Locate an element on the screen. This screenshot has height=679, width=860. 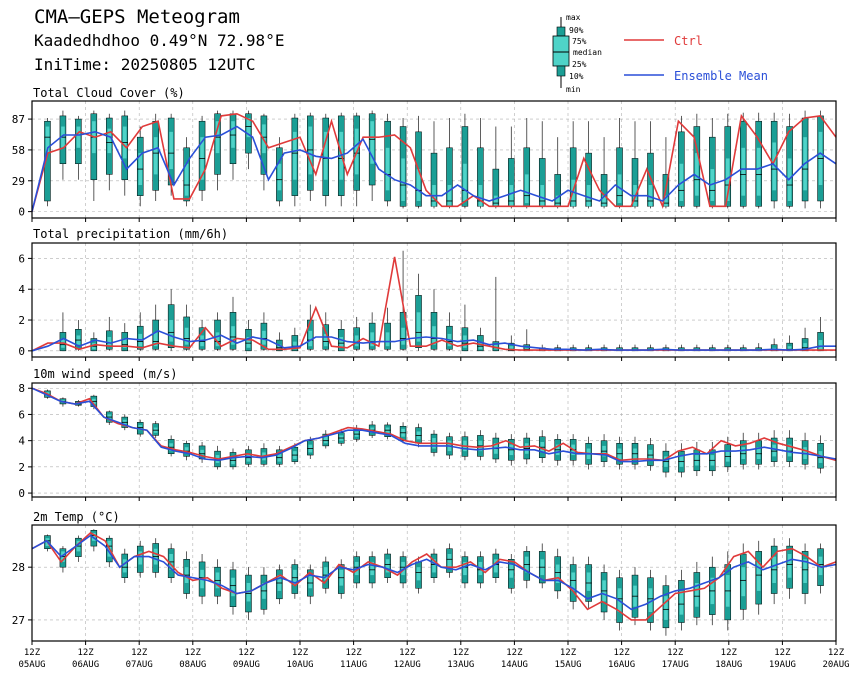
legend-label-max: max is located at coordinates (573, 17).